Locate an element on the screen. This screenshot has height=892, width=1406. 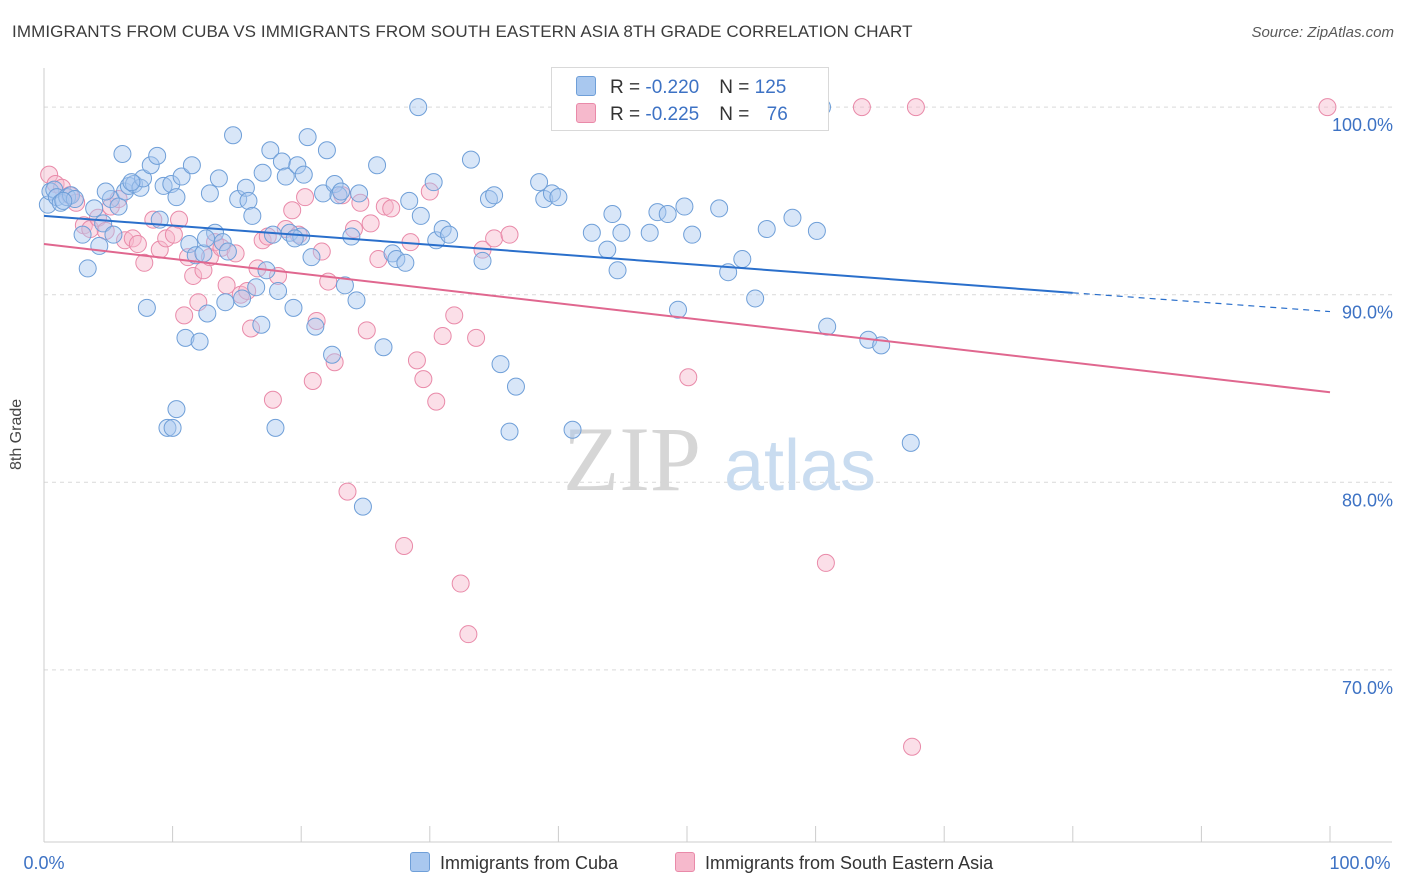
watermark-atlas: atlas is located at coordinates (800, 466).